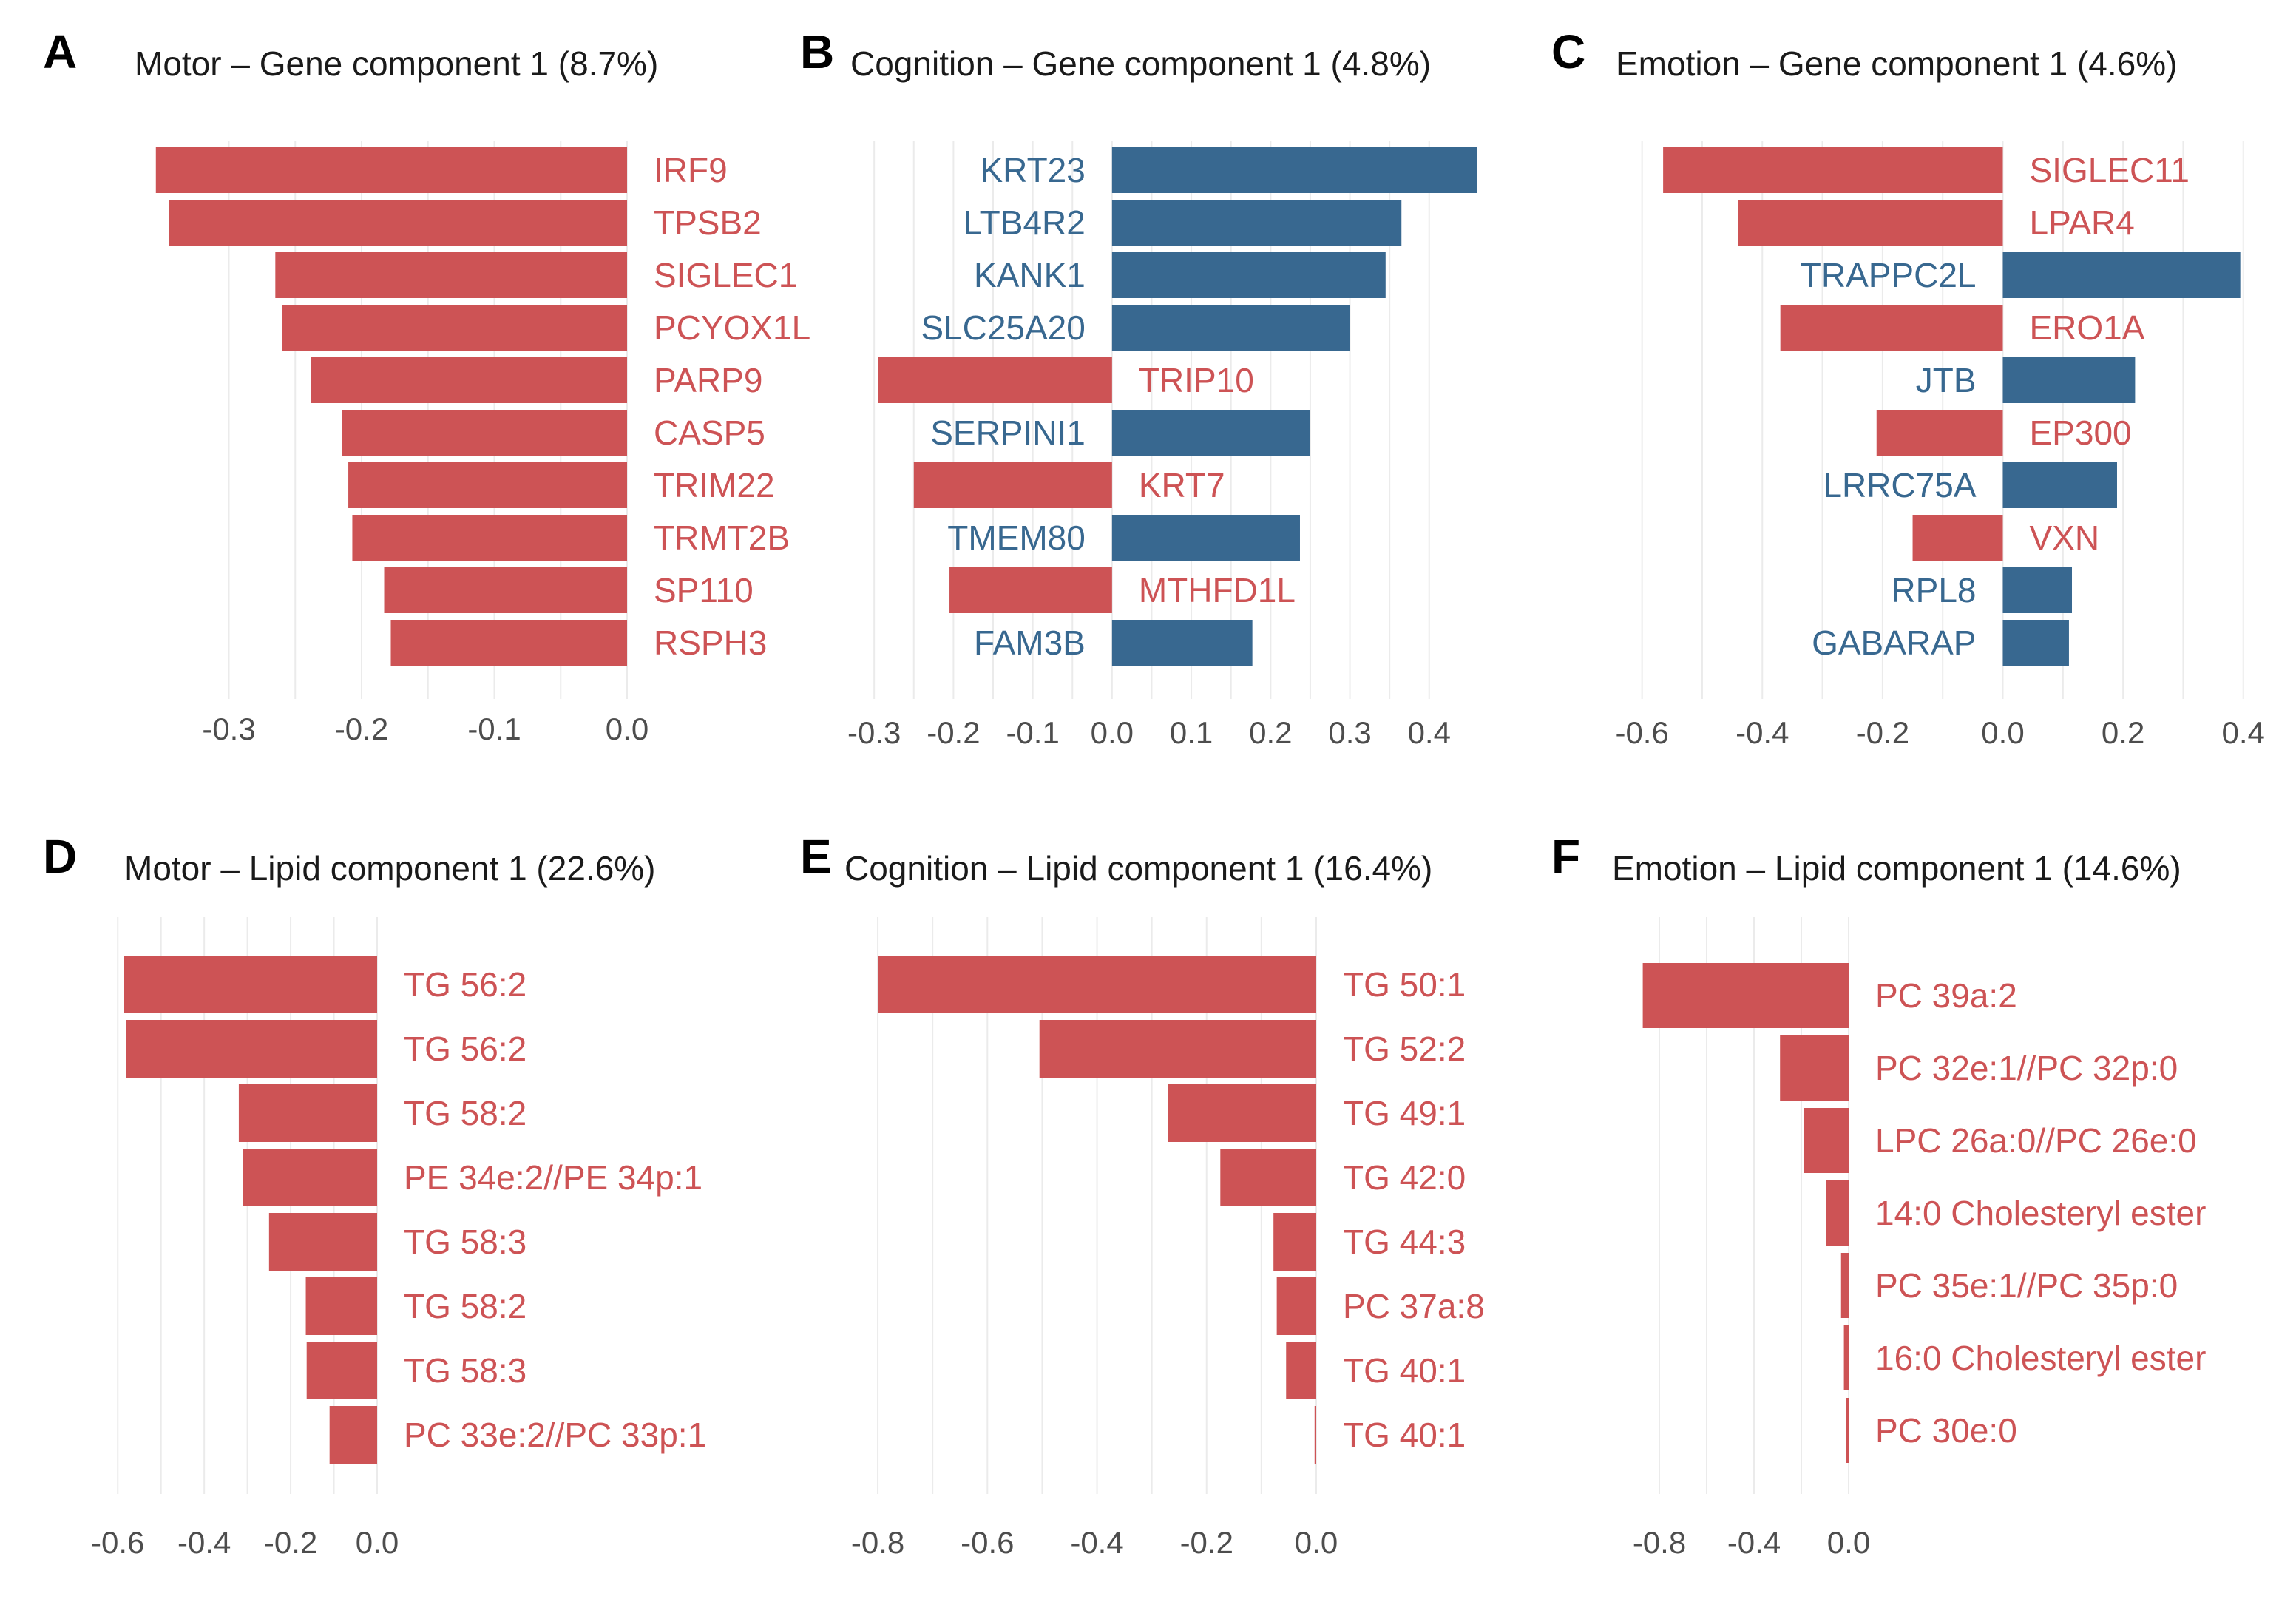  I want to click on bar-label: PC 37a:8, so click(1414, 1306).